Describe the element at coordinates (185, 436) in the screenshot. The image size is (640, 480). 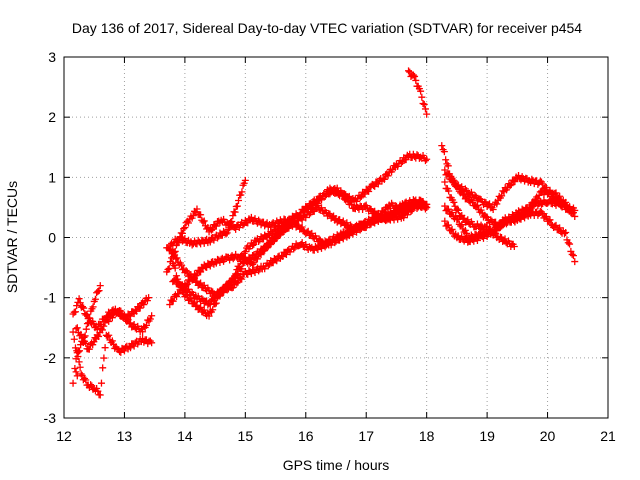
I see `x-tick-label: 14` at that location.